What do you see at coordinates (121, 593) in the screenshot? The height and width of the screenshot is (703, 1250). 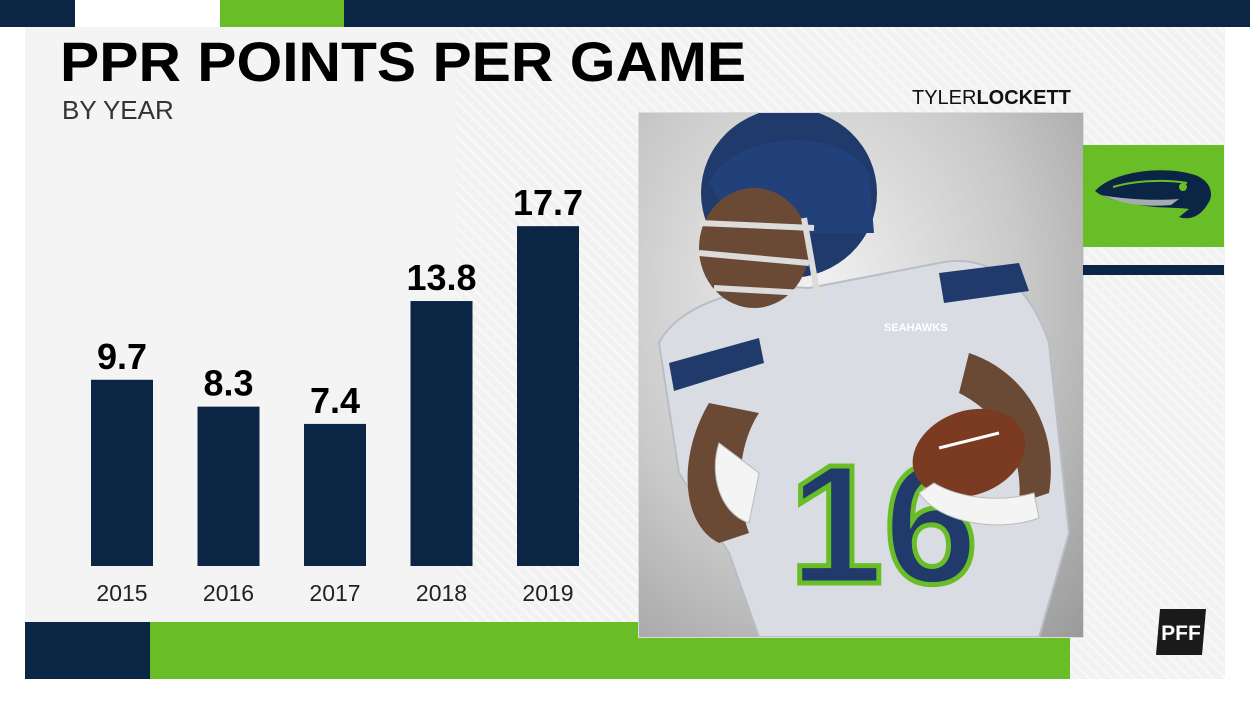 I see `x-tick-label-2015: 2015` at bounding box center [121, 593].